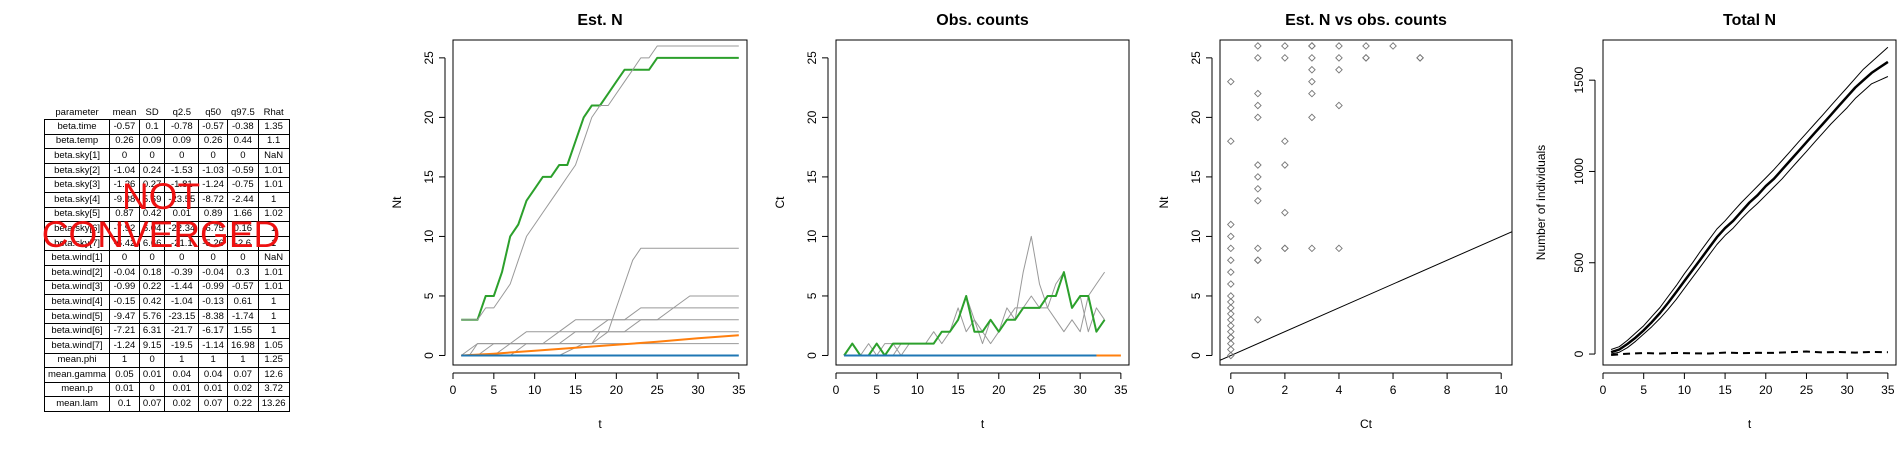  Describe the element at coordinates (1749, 20) in the screenshot. I see `chart-title: Total N` at that location.